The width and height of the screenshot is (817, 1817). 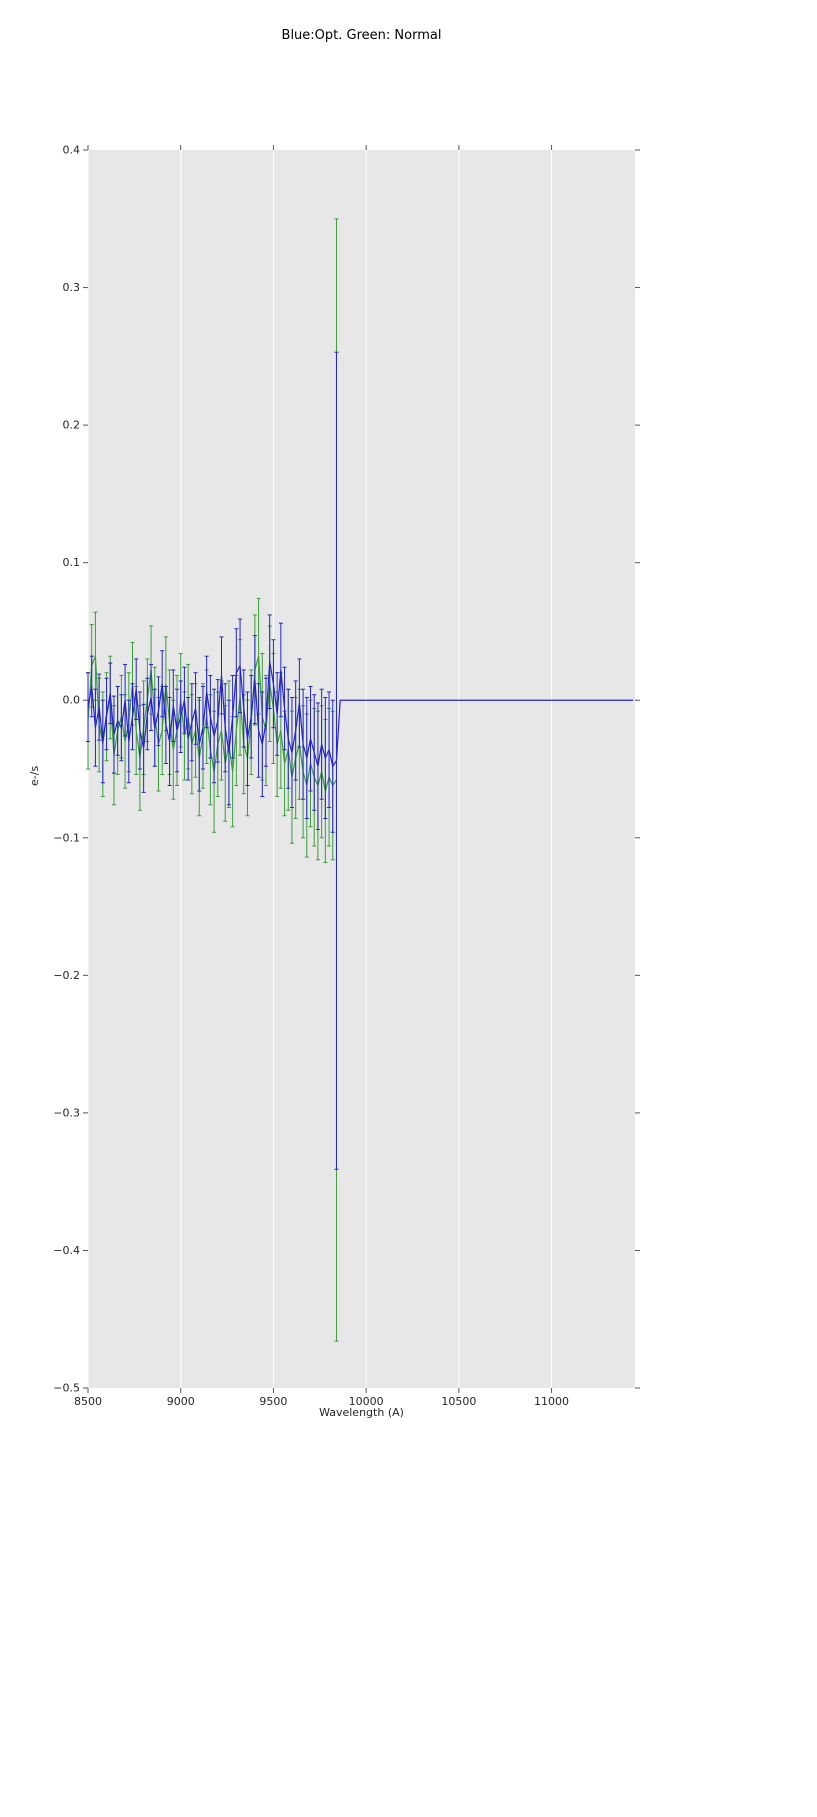 What do you see at coordinates (66, 837) in the screenshot?
I see `svg-text: −0.1` at bounding box center [66, 837].